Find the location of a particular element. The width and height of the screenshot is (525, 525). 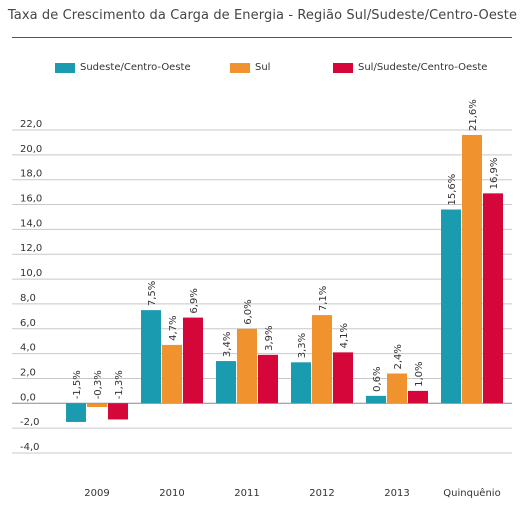

data-label: 3,4% is located at coordinates (227, 344).